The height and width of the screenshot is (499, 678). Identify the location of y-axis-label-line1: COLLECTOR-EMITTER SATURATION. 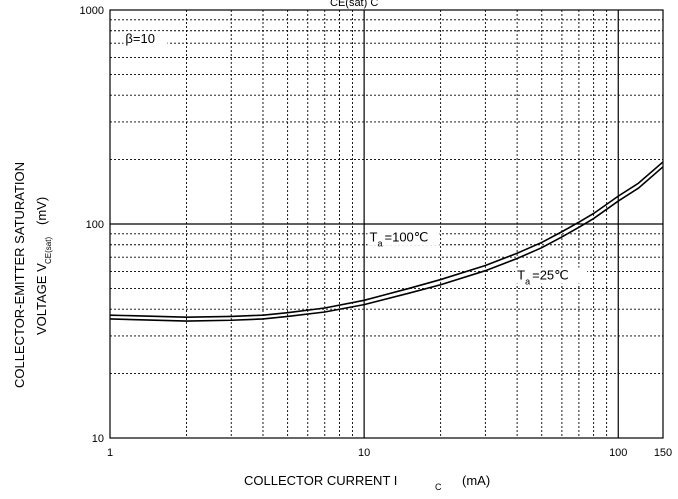
(19, 275).